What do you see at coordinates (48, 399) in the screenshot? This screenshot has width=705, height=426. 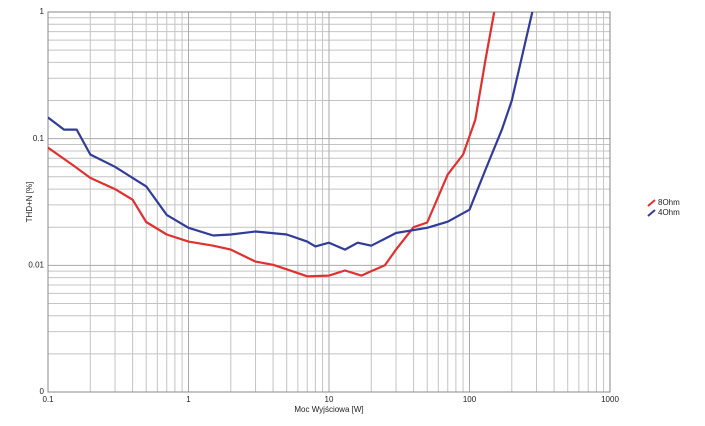 I see `x-tick-label: 0.1` at bounding box center [48, 399].